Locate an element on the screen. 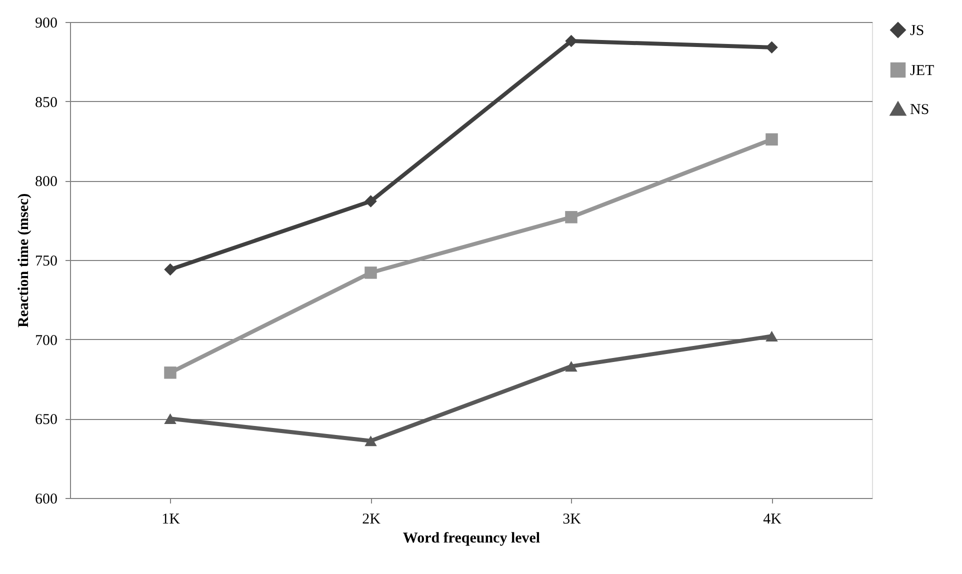  y-axis-title: Reaction time (msec) is located at coordinates (24, 260).